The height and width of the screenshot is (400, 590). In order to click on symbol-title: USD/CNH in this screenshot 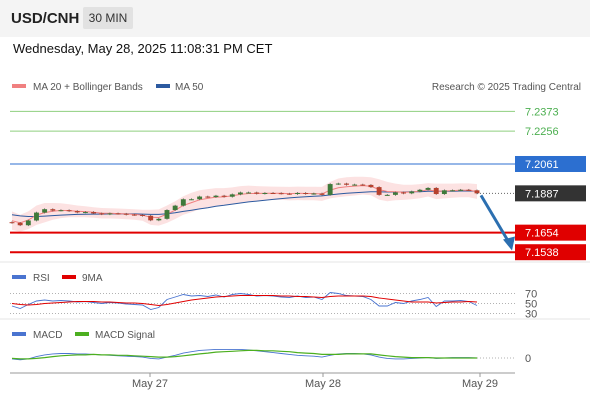, I will do `click(45, 18)`.